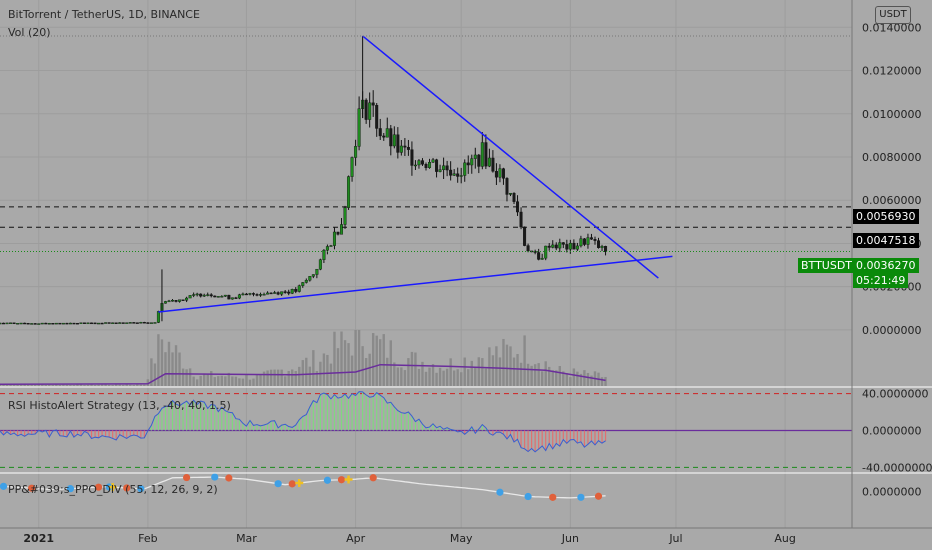  I want to click on ppo-label: PP&#039;s_PPO_DIV (55, 12, 26, 9, 2), so click(113, 489).